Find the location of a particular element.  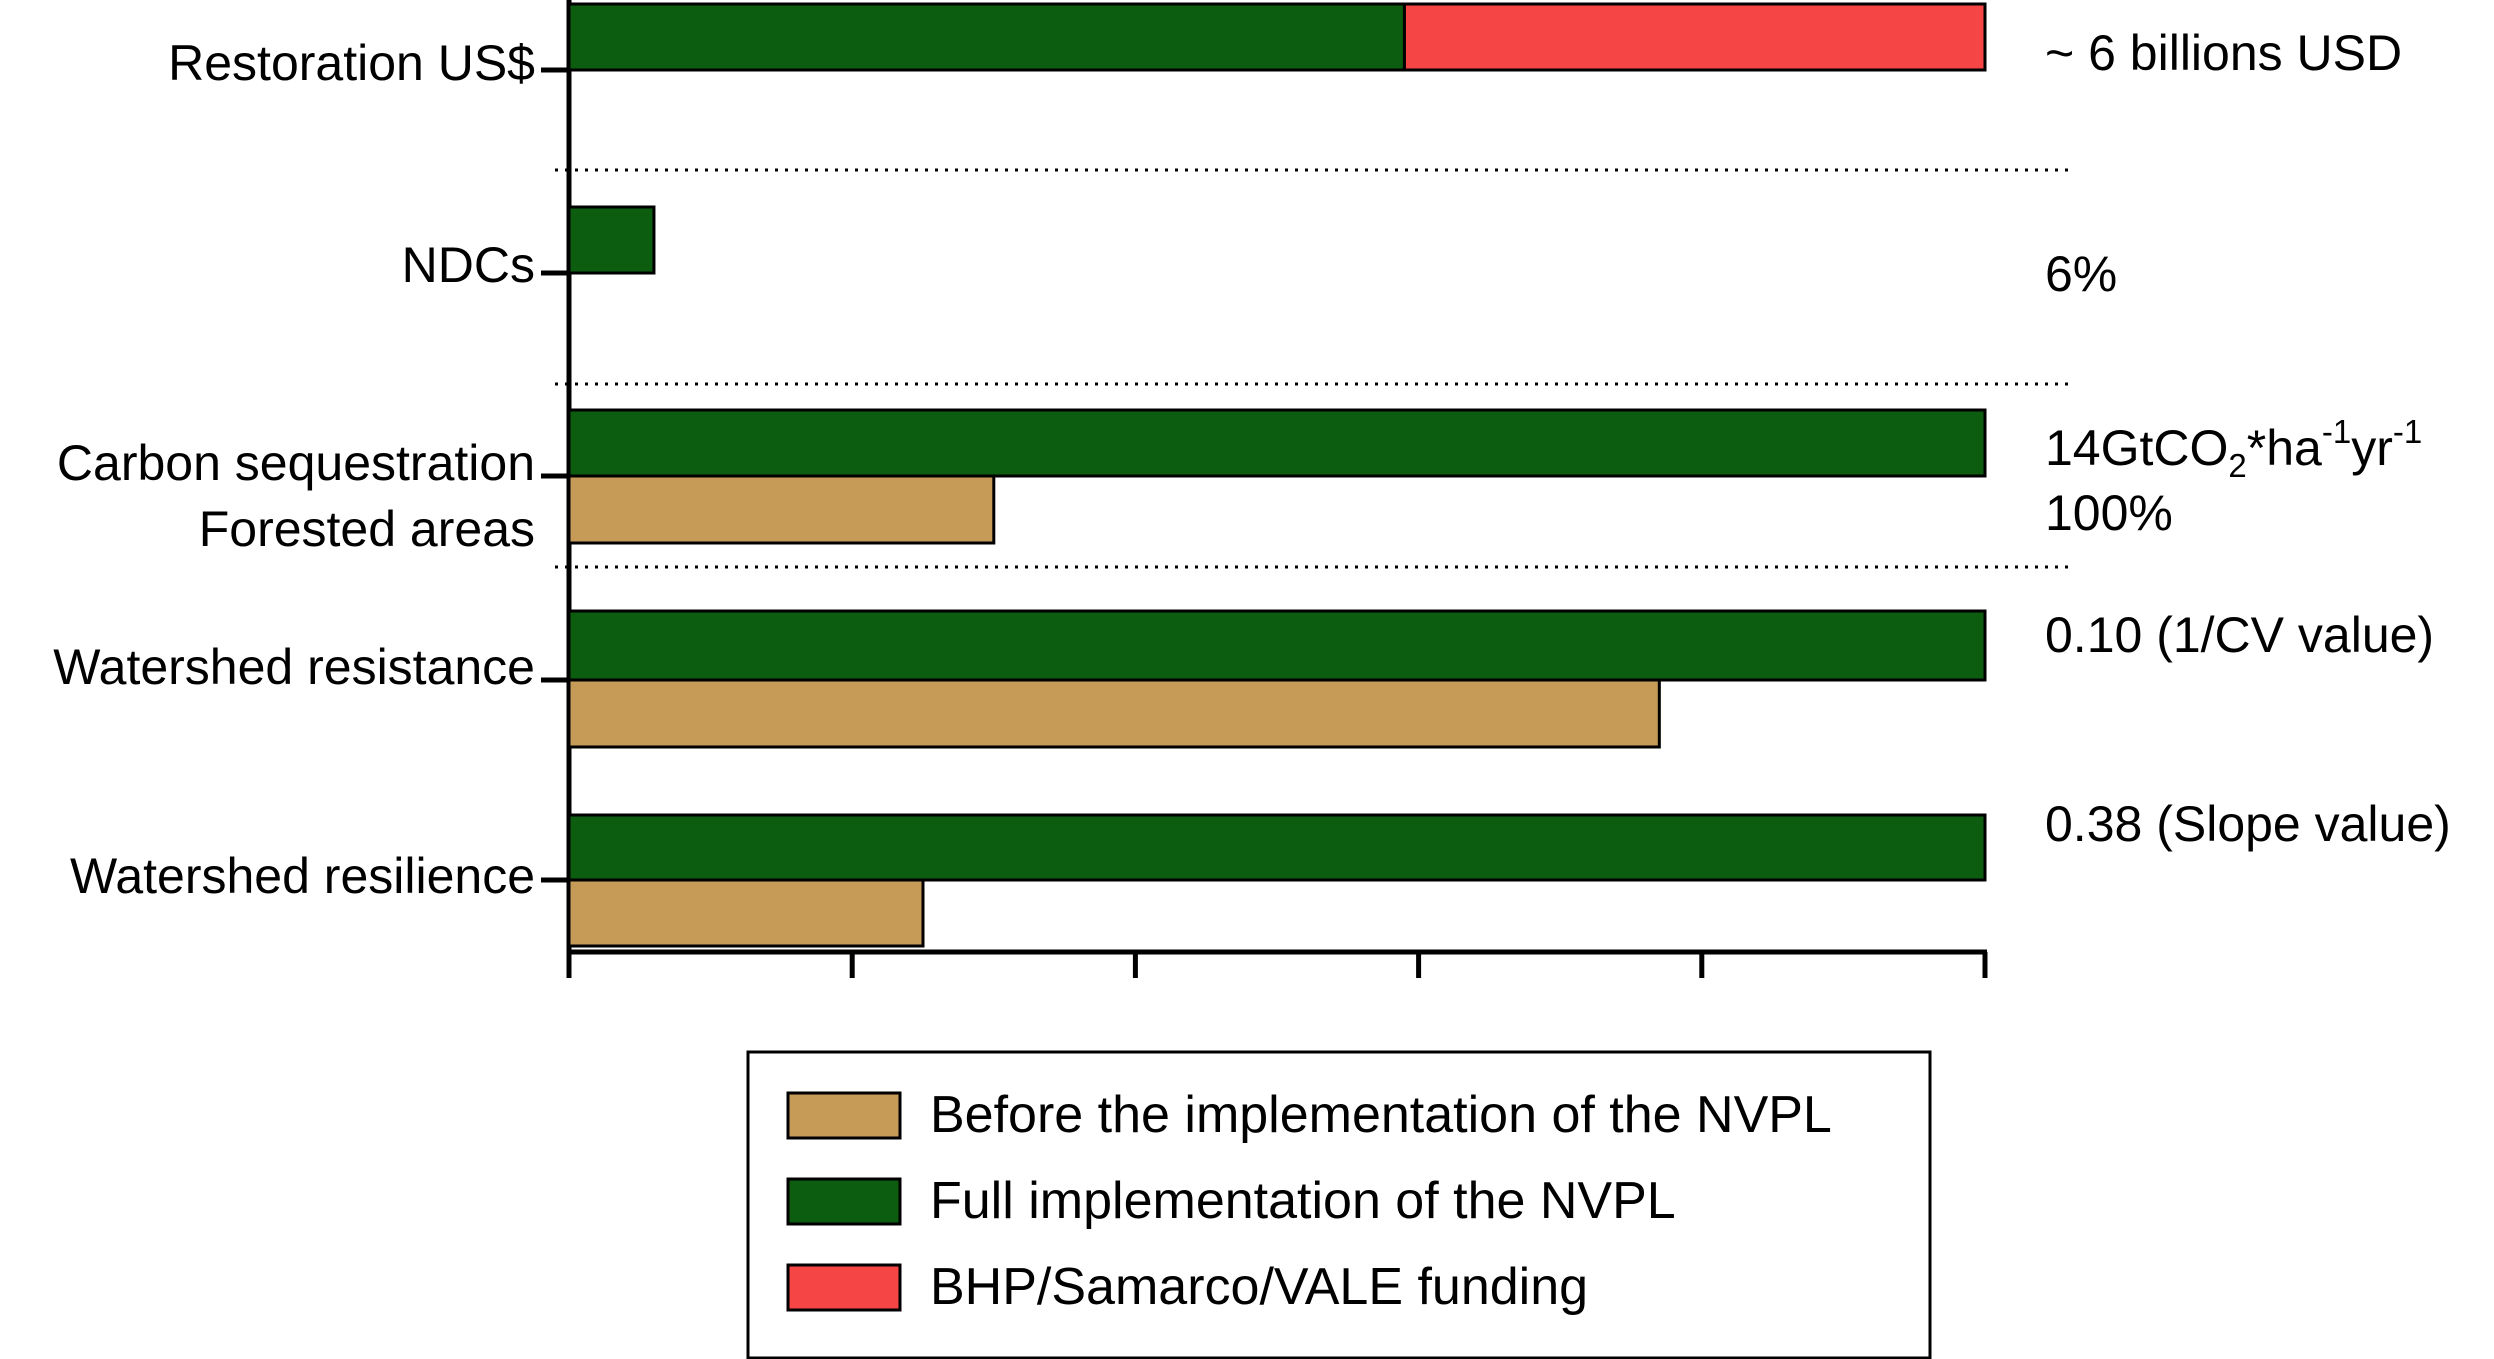

category-label-resistance: Watershed resistance is located at coordinates (294, 667).